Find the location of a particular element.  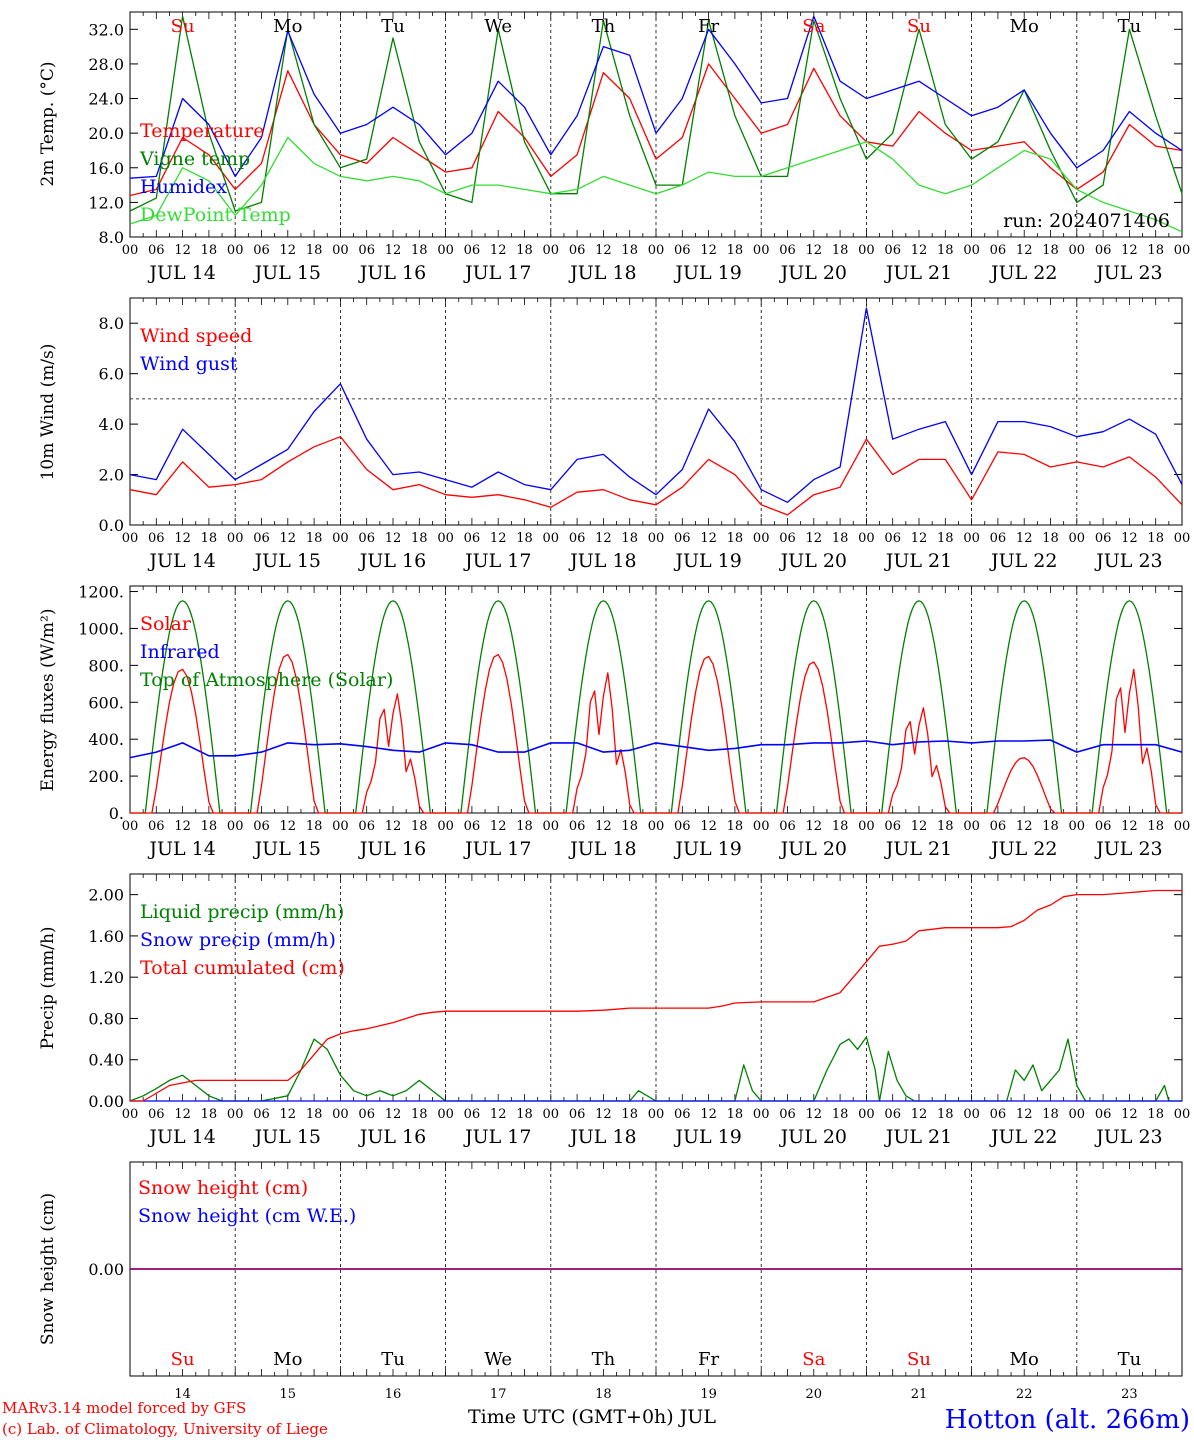

legend-entry: Total cumulated (cm) is located at coordinates (242, 968).